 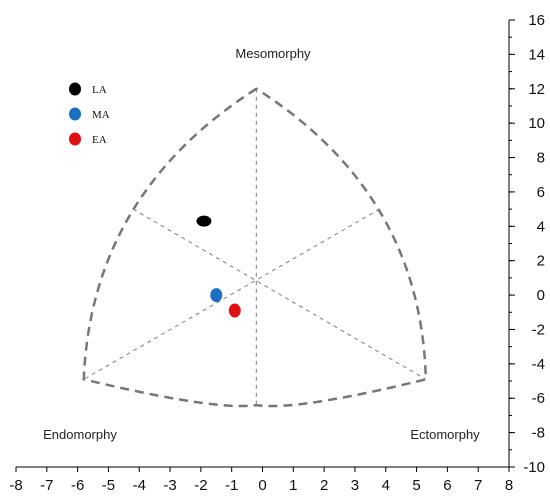 I want to click on y-tick-label: 10, so click(x=536, y=123).